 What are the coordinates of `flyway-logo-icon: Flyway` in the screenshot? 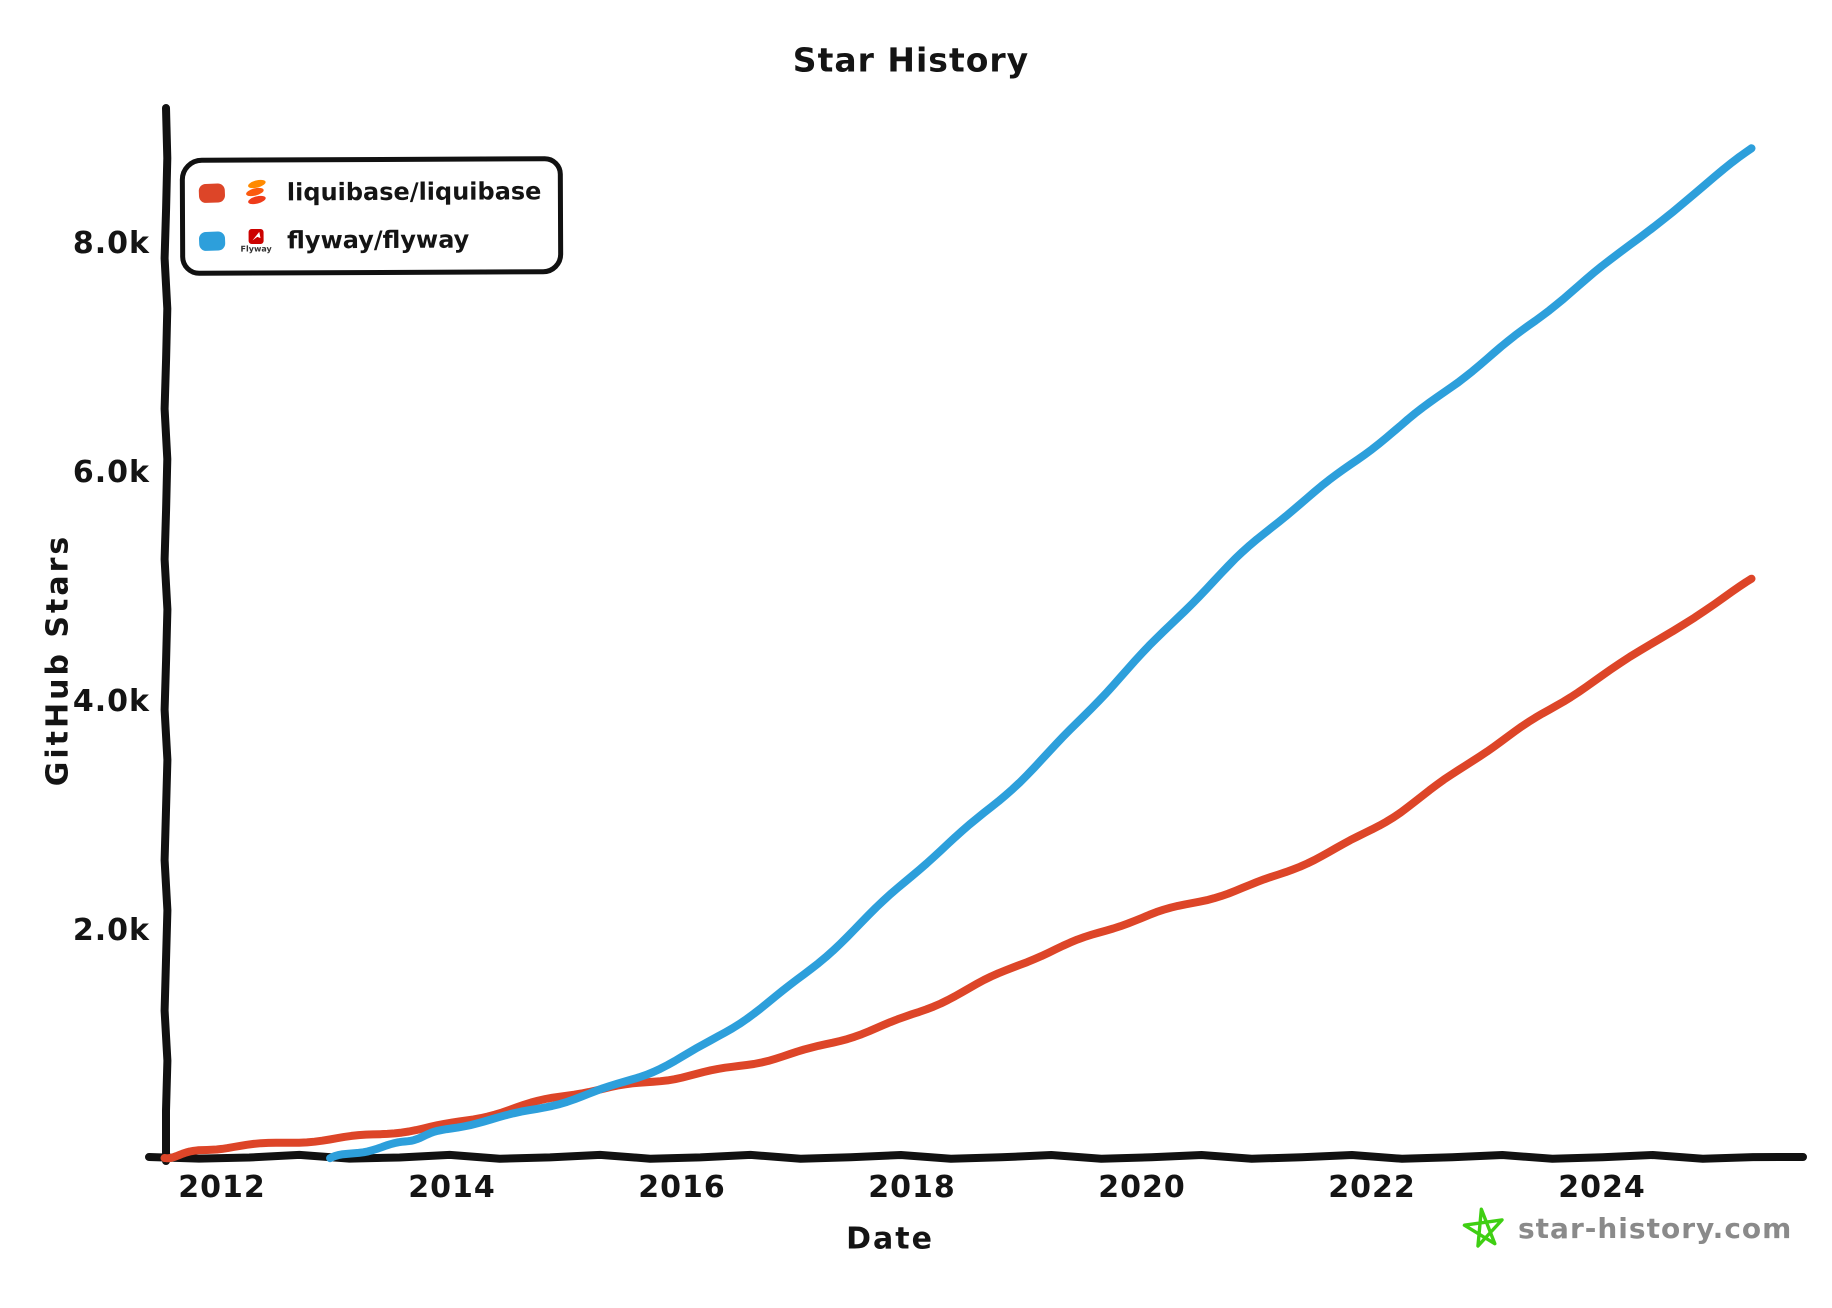 It's located at (256, 240).